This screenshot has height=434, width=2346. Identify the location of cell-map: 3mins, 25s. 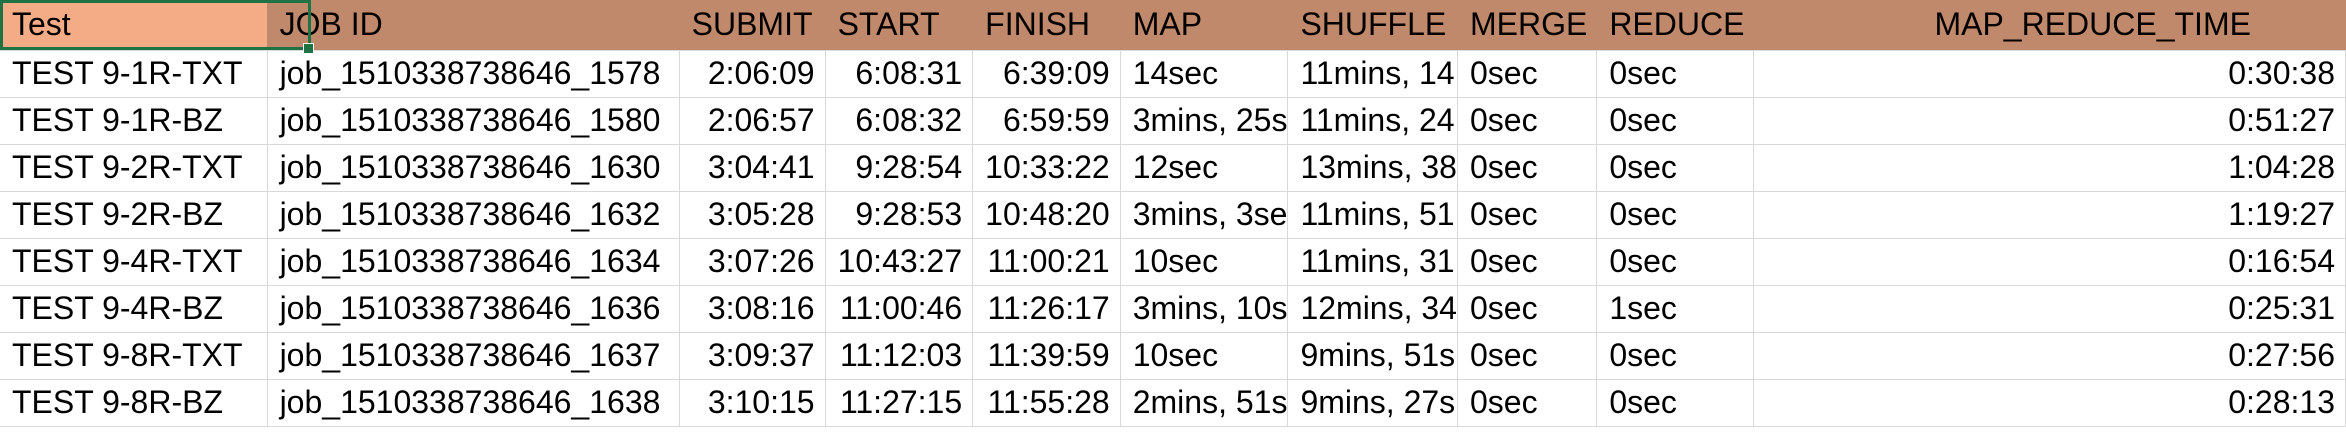
(1204, 121).